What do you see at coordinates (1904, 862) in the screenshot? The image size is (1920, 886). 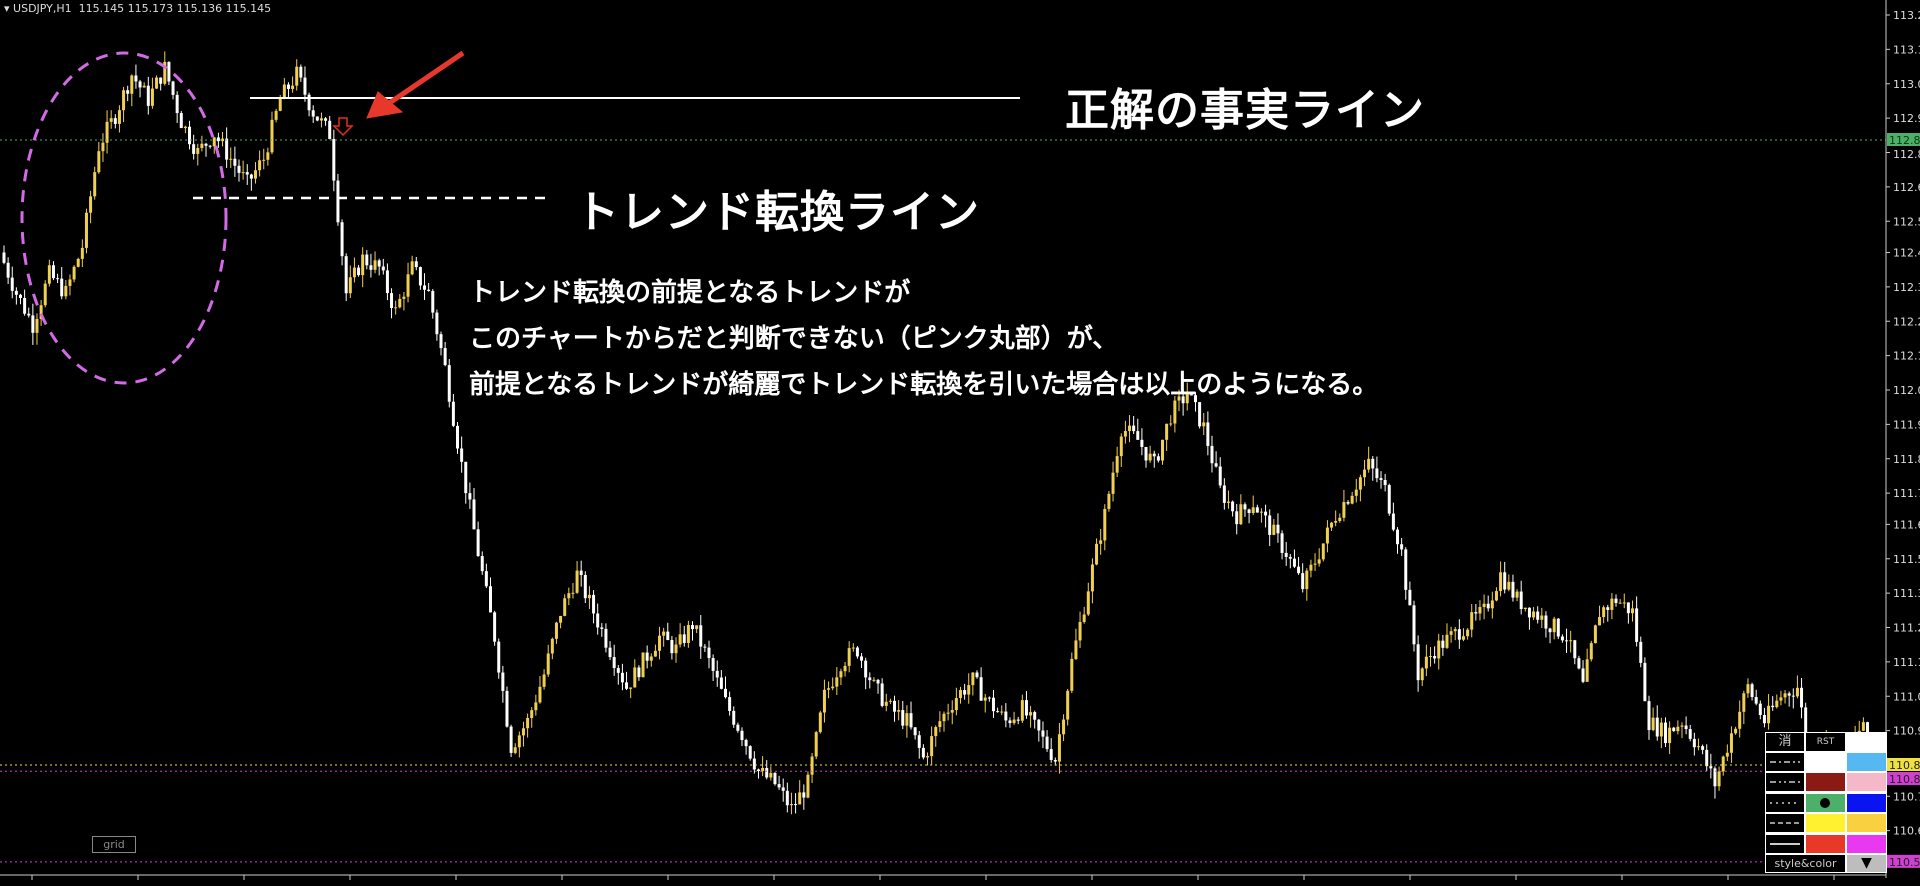 I see `price-marker-label: 110.53` at bounding box center [1904, 862].